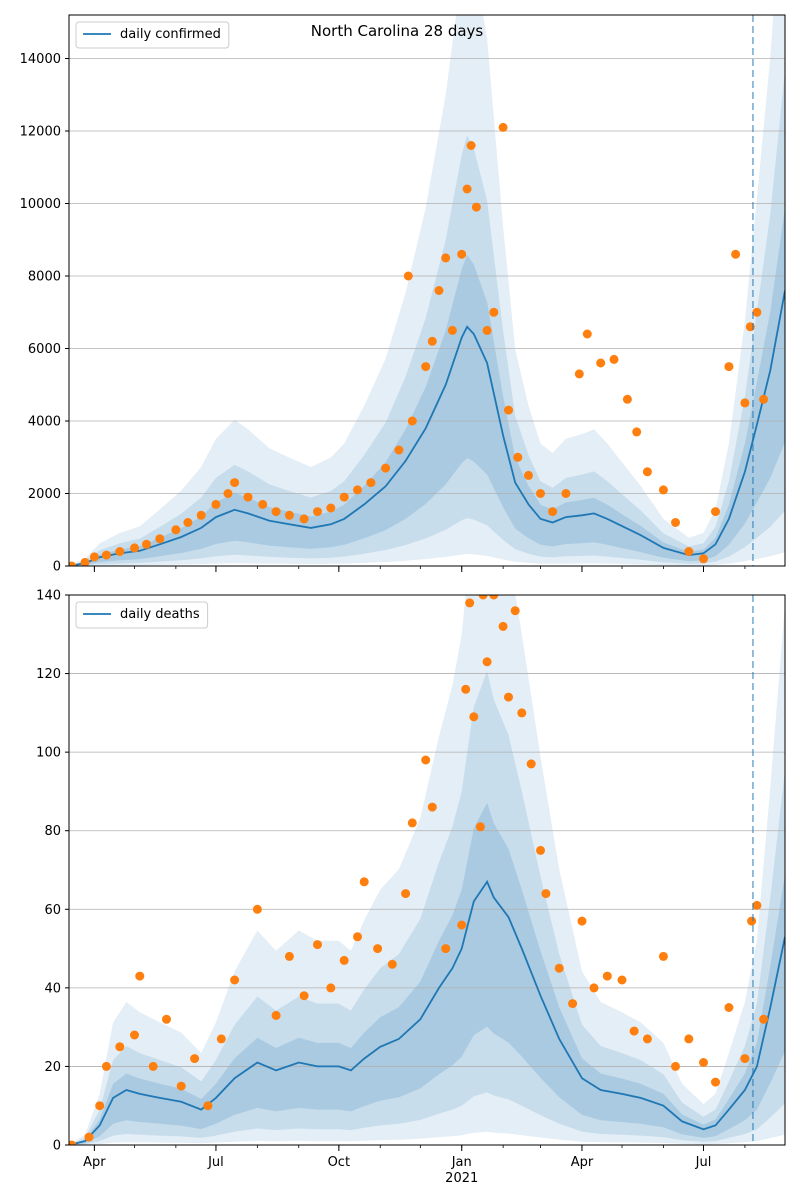 The height and width of the screenshot is (1200, 800). Describe the element at coordinates (44, 277) in the screenshot. I see `y-tick-label: 8000` at that location.